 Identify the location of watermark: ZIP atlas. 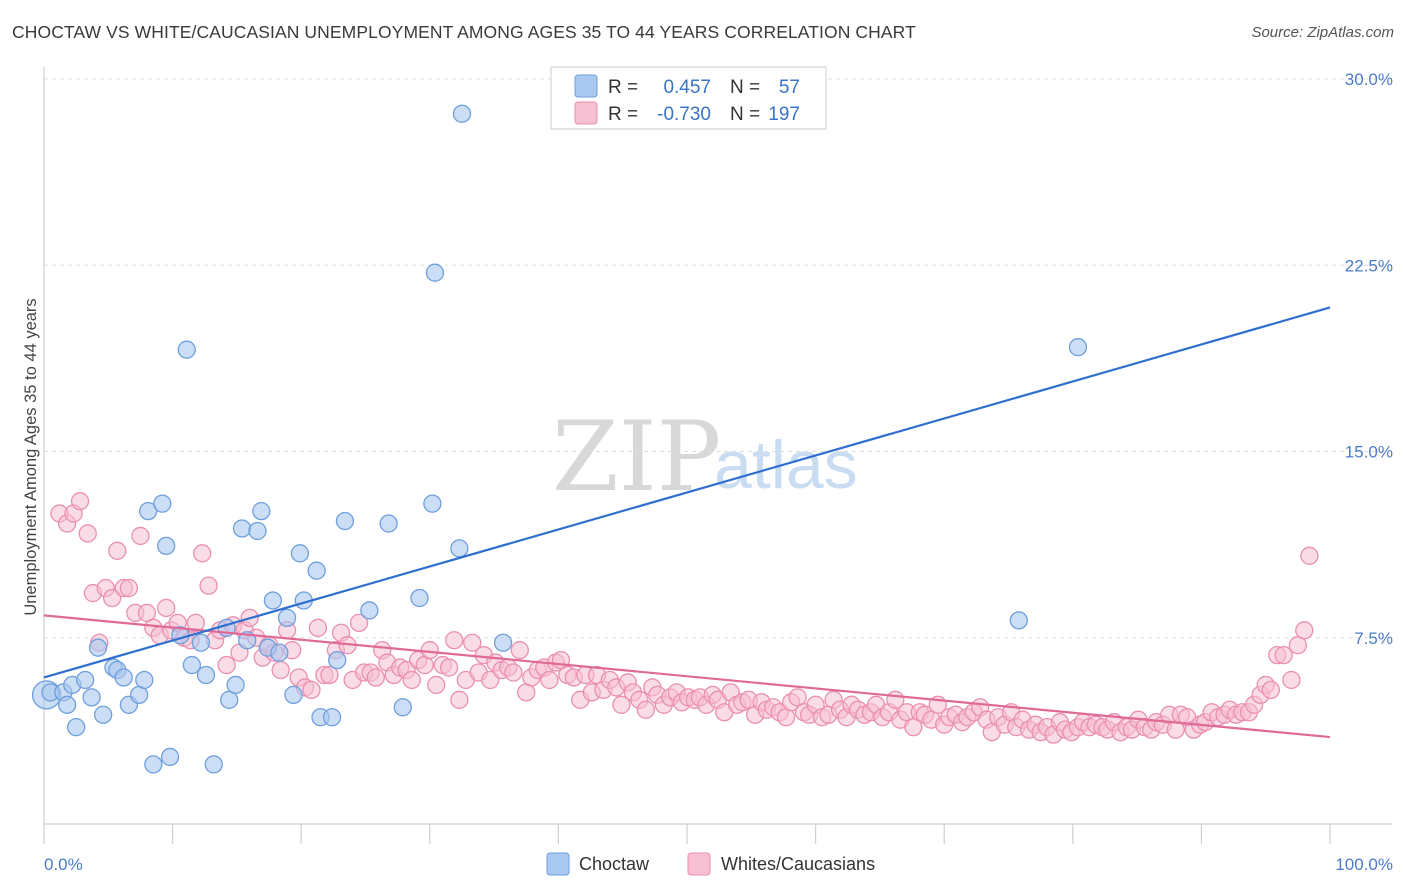
(705, 457).